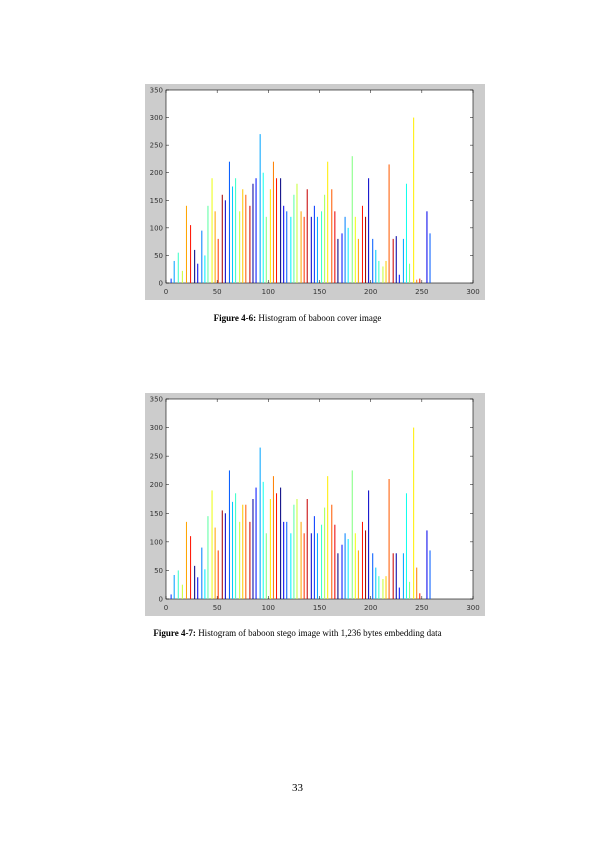 This screenshot has height=842, width=595. I want to click on plot-area, so click(319, 186).